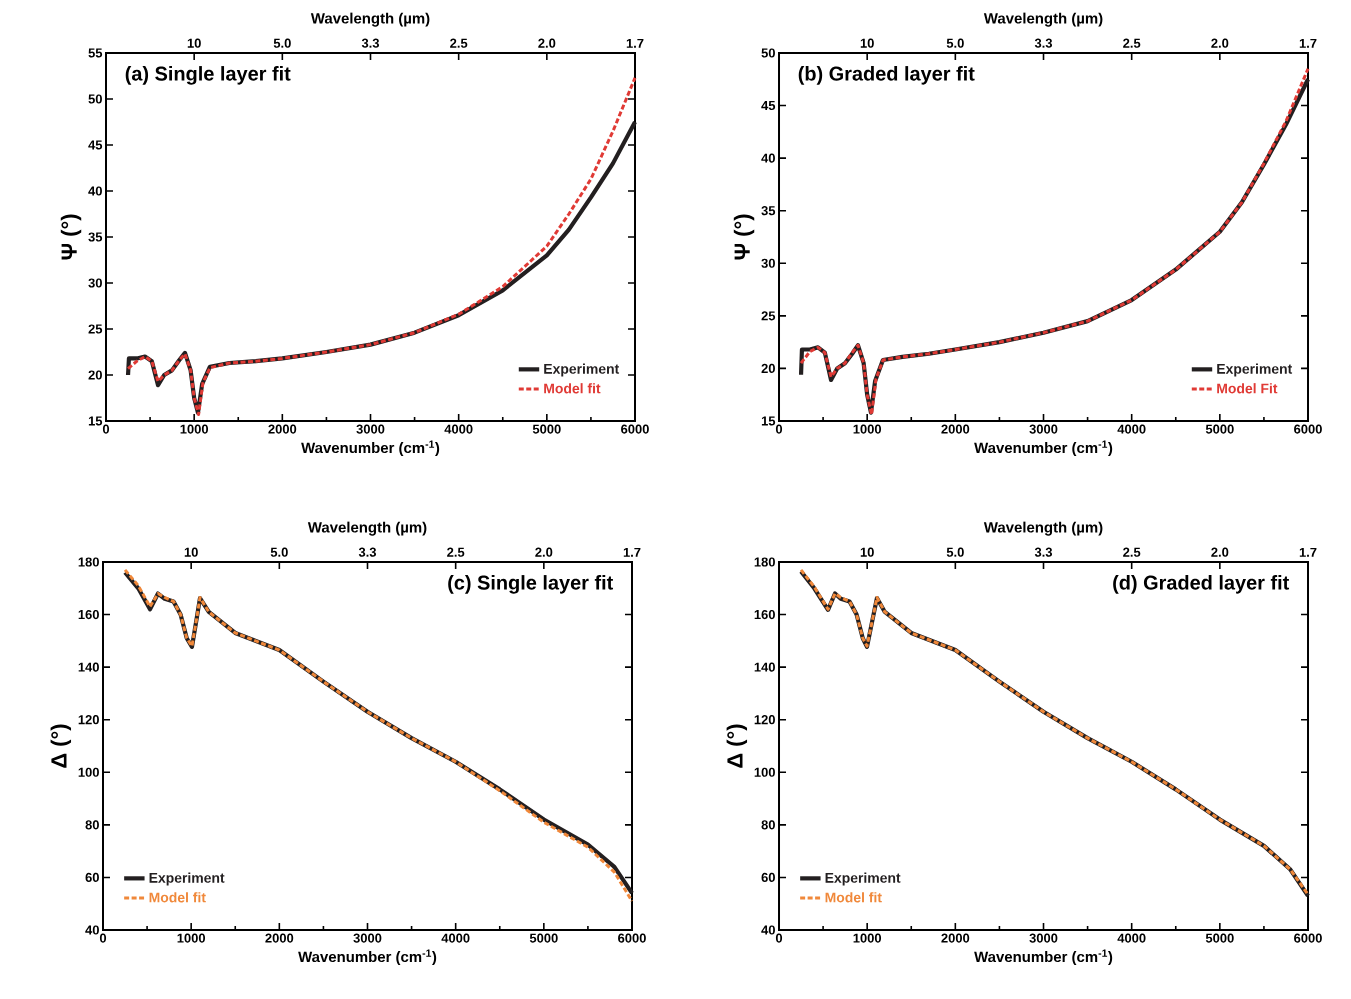 This screenshot has height=999, width=1351. What do you see at coordinates (95, 53) in the screenshot?
I see `y-tick-label: 55` at bounding box center [95, 53].